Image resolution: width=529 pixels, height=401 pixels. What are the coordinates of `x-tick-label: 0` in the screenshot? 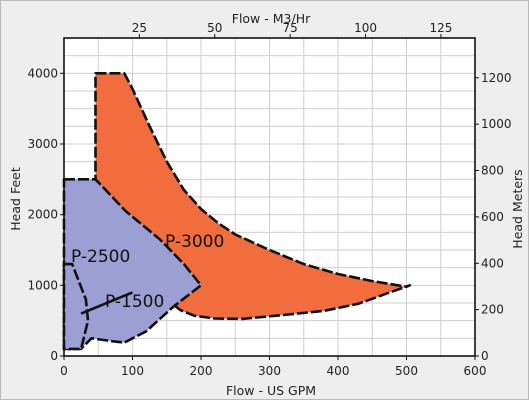 It's located at (64, 371).